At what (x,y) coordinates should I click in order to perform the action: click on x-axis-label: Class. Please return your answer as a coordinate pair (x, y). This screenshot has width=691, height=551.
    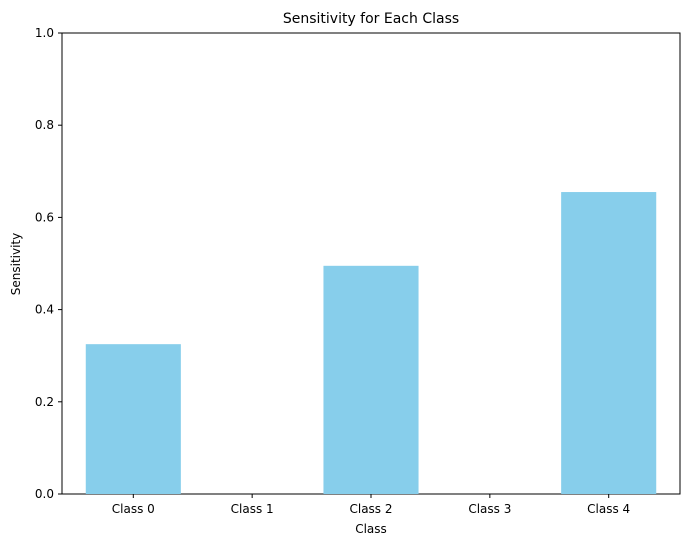
    Looking at the image, I should click on (371, 529).